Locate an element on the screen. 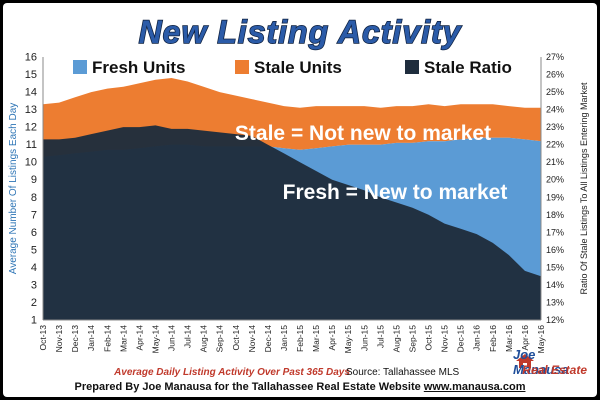  y-tick-label: 5 is located at coordinates (34, 250).